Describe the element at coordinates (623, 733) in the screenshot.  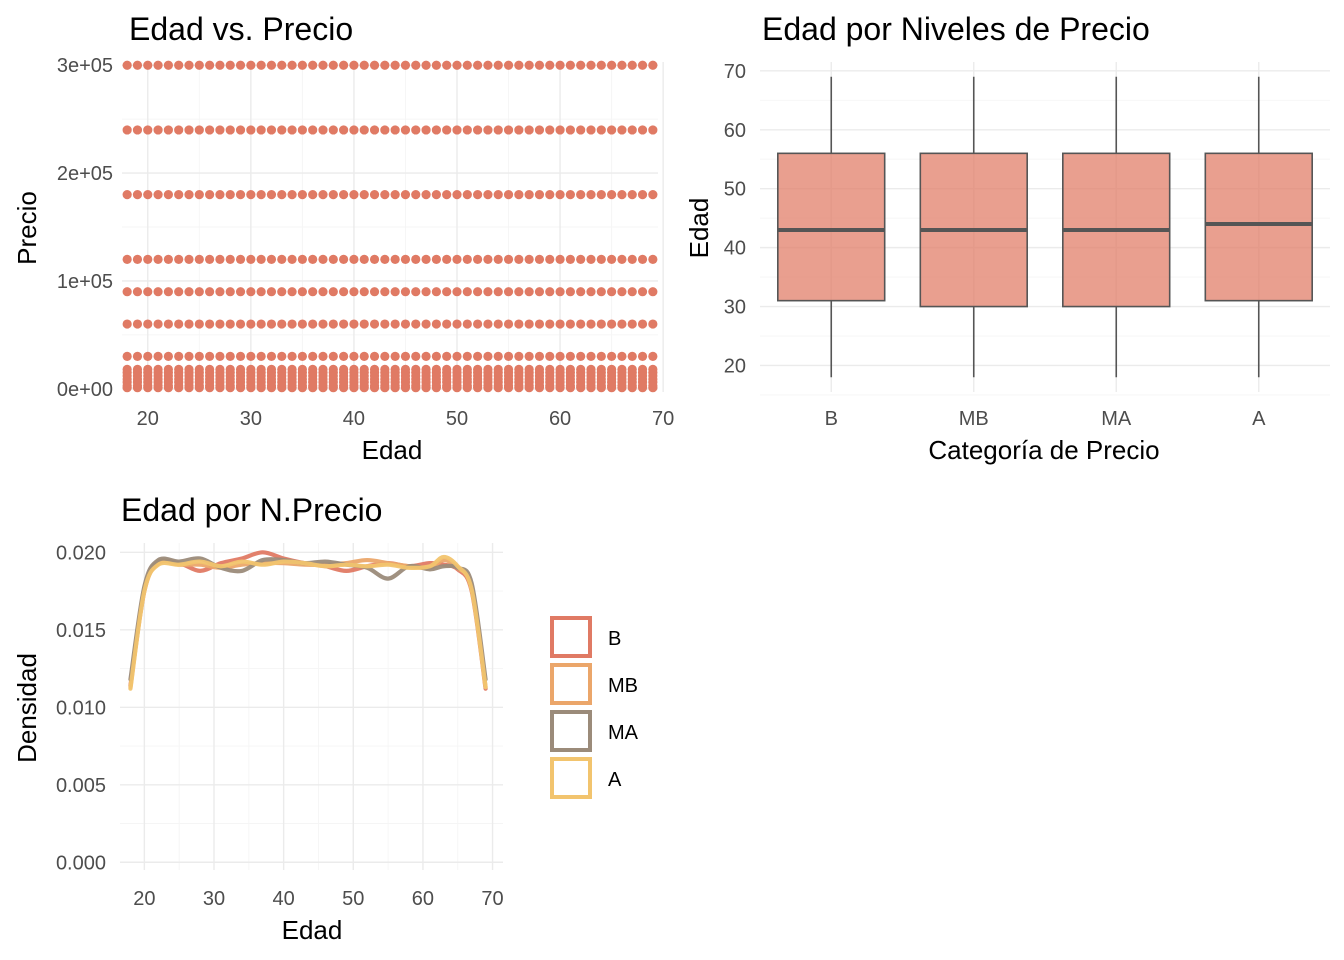
I see `legend-label: MA` at that location.